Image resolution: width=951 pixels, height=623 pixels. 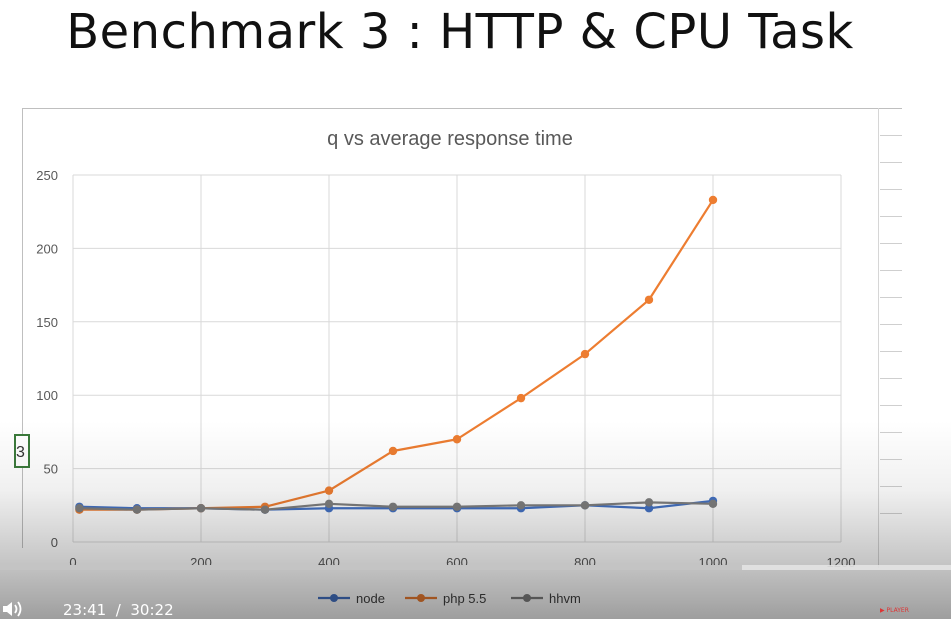 I want to click on selected-cell: 3, so click(x=22, y=451).